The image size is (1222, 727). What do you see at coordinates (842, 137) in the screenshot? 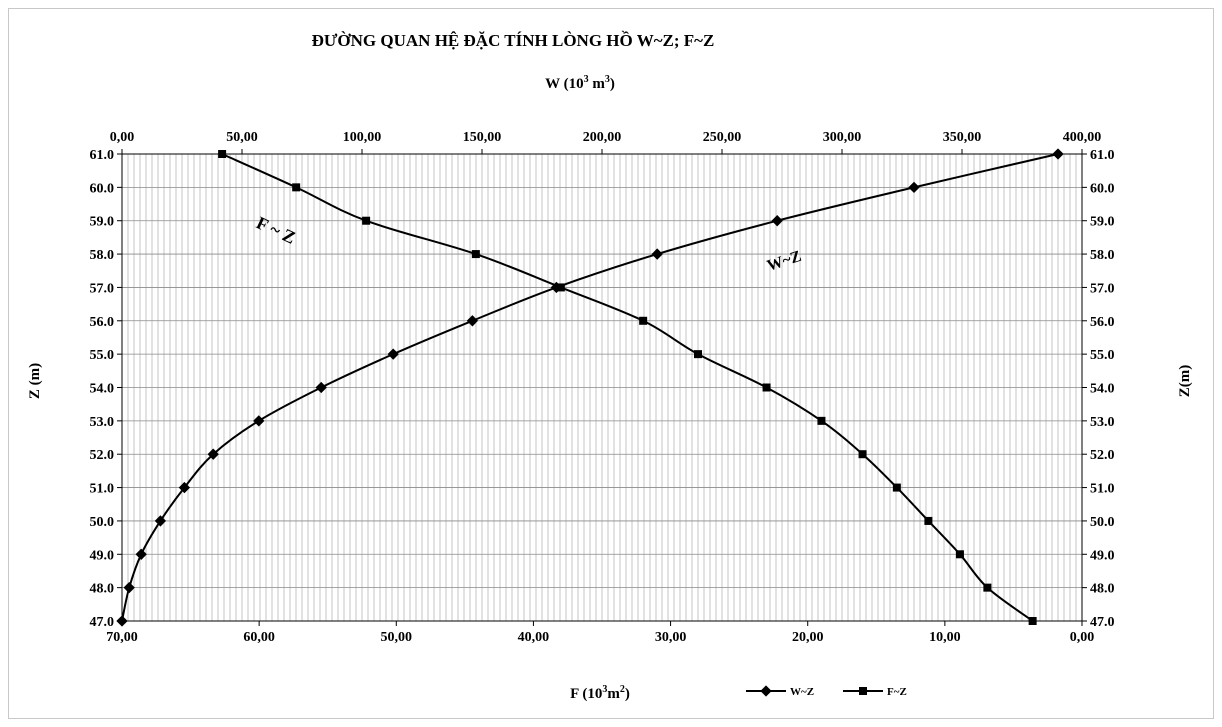
I see `top-tick-label: 300,00` at bounding box center [842, 137].